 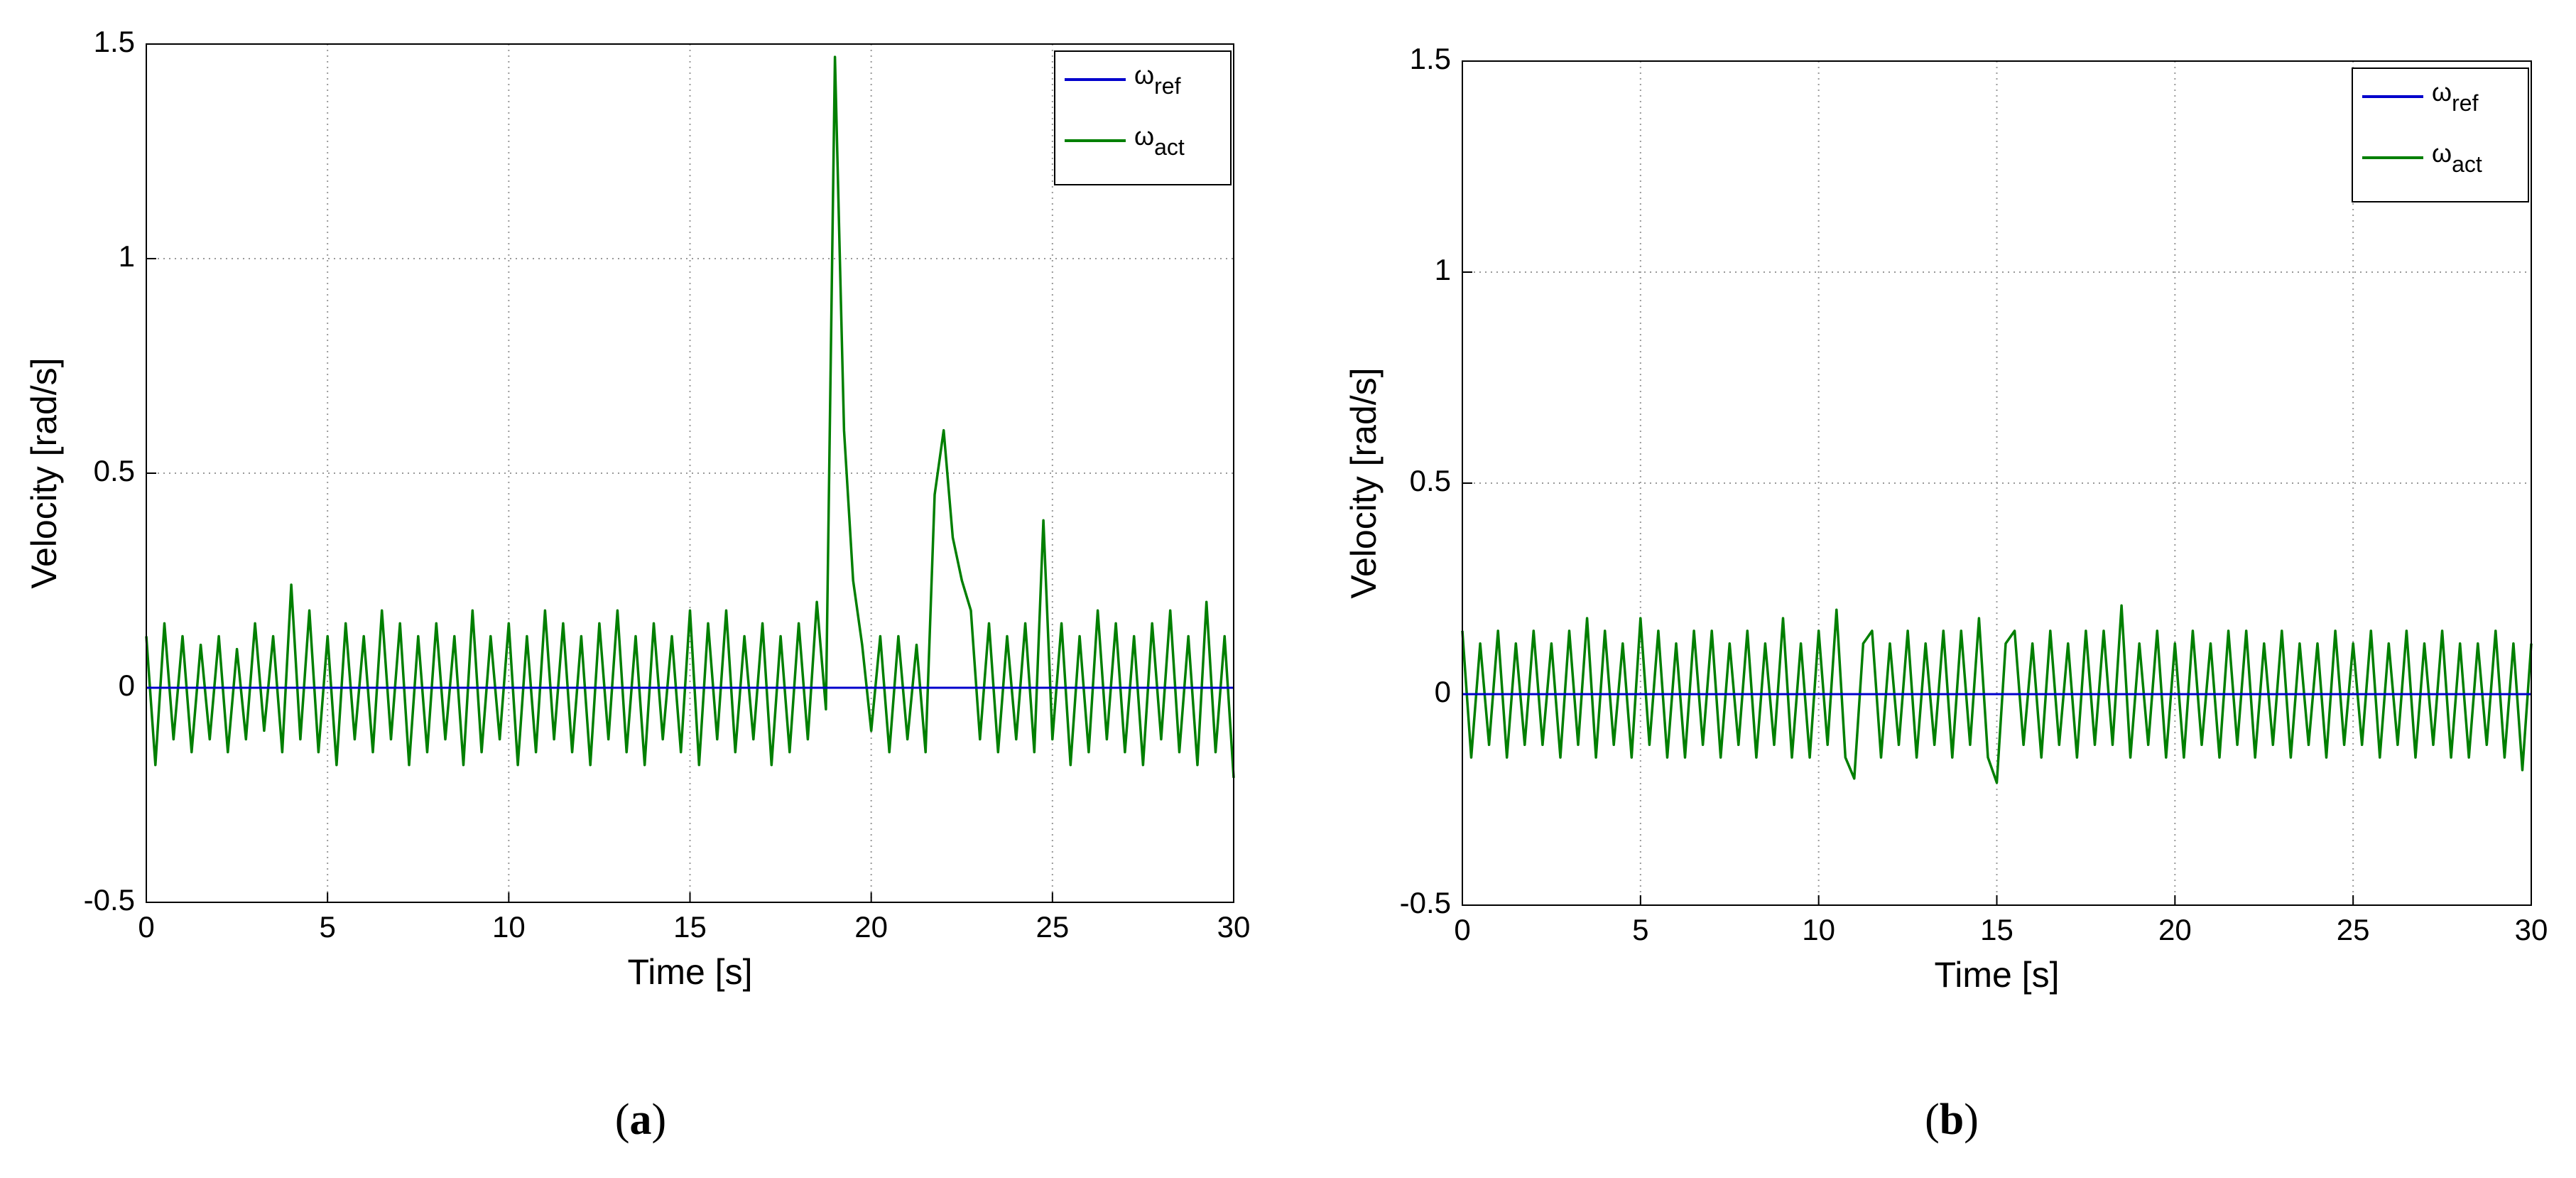 What do you see at coordinates (641, 1120) in the screenshot?
I see `caption: (a)` at bounding box center [641, 1120].